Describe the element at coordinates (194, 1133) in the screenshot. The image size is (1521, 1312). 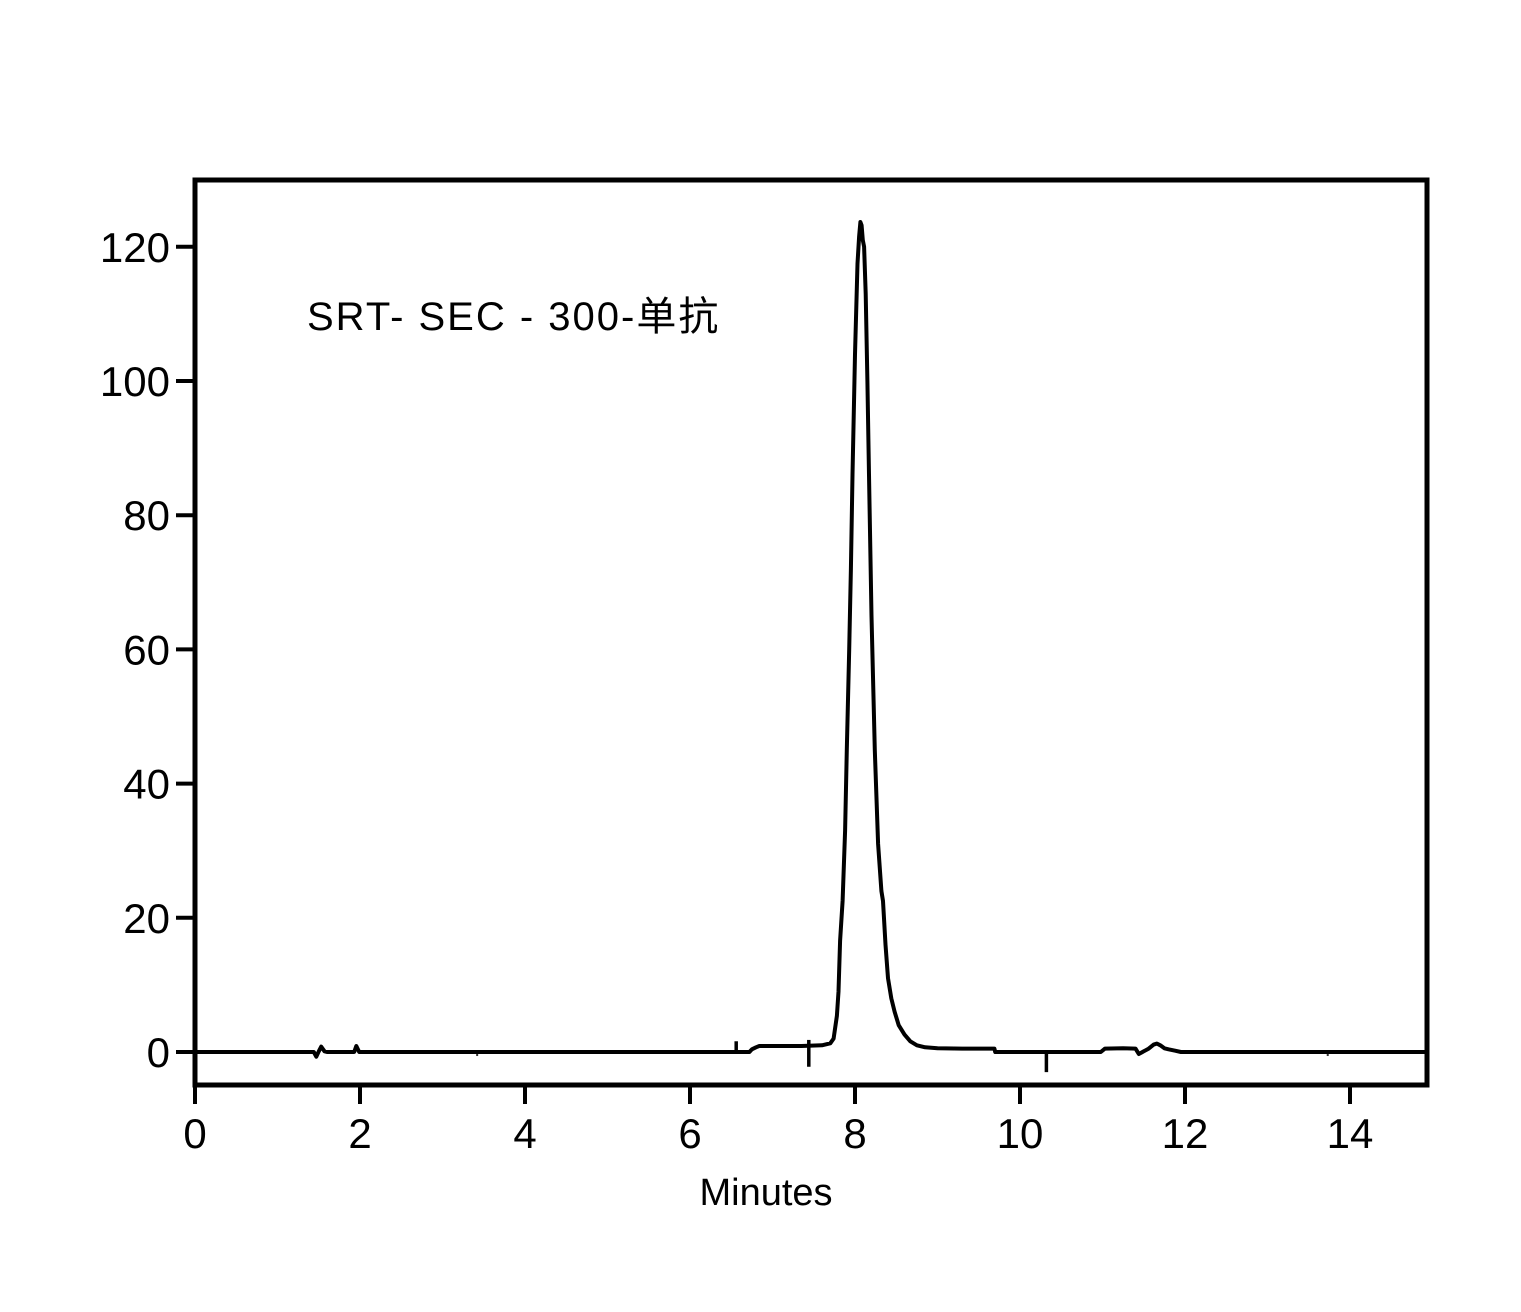
I see `x-tick-label: 0` at that location.